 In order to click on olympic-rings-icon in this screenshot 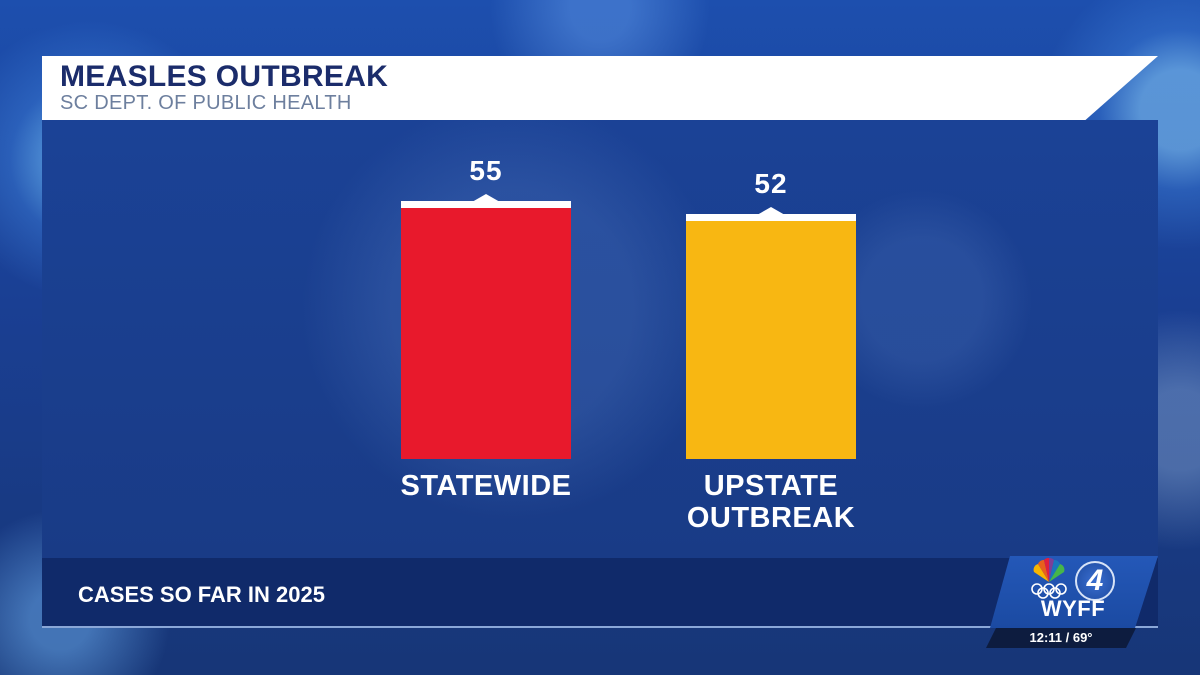, I will do `click(1049, 591)`.